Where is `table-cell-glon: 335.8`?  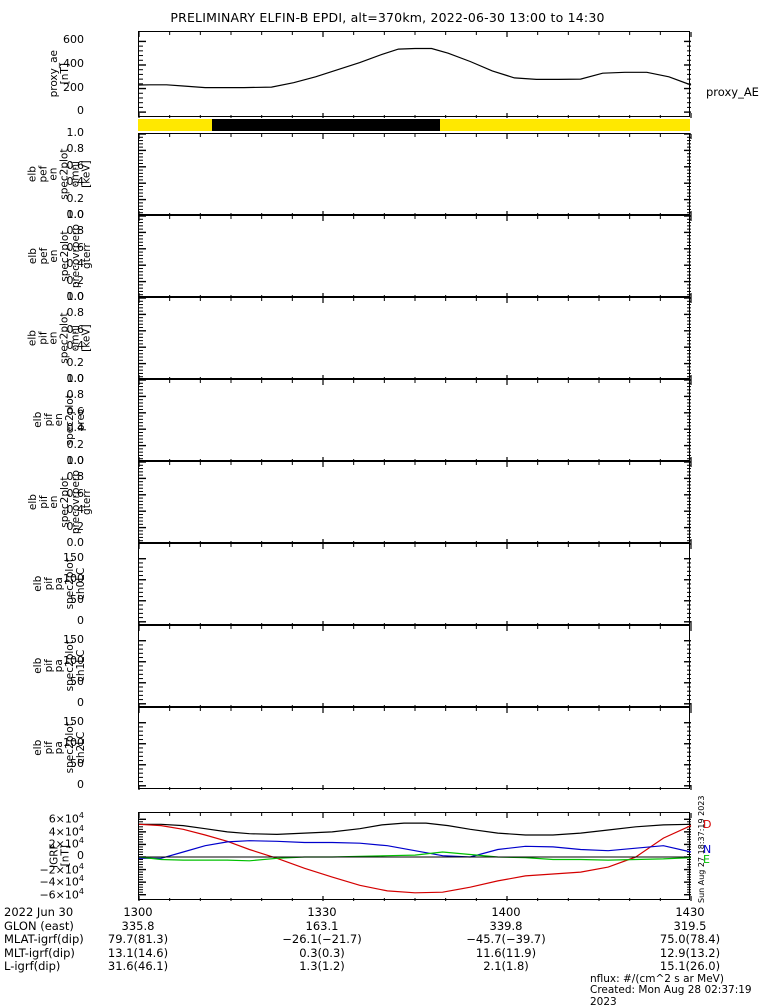
table-cell-glon: 335.8 is located at coordinates (138, 925).